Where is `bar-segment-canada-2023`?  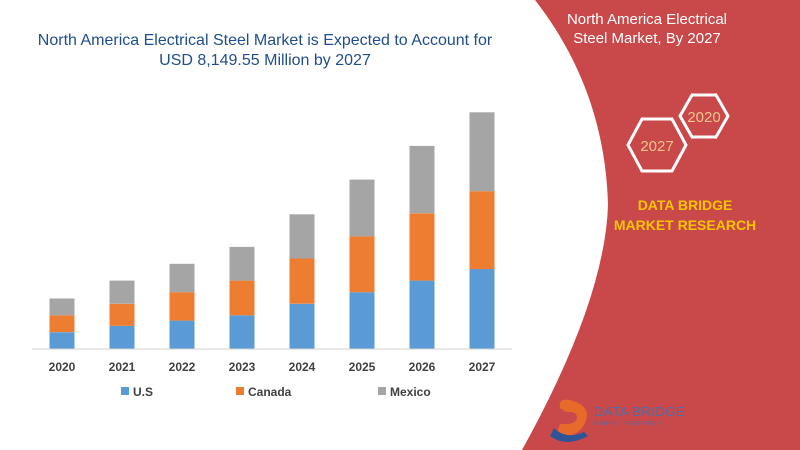 bar-segment-canada-2023 is located at coordinates (242, 298).